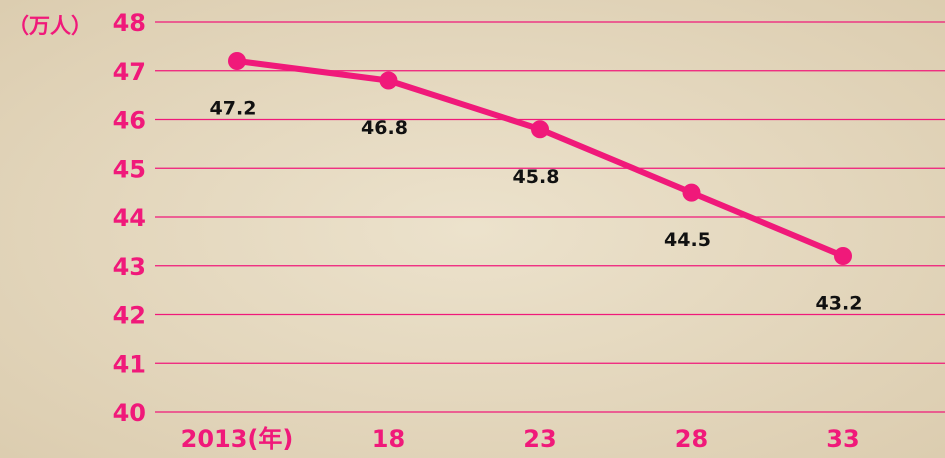 The height and width of the screenshot is (458, 945). Describe the element at coordinates (129, 267) in the screenshot. I see `y-tick-label: 43` at that location.